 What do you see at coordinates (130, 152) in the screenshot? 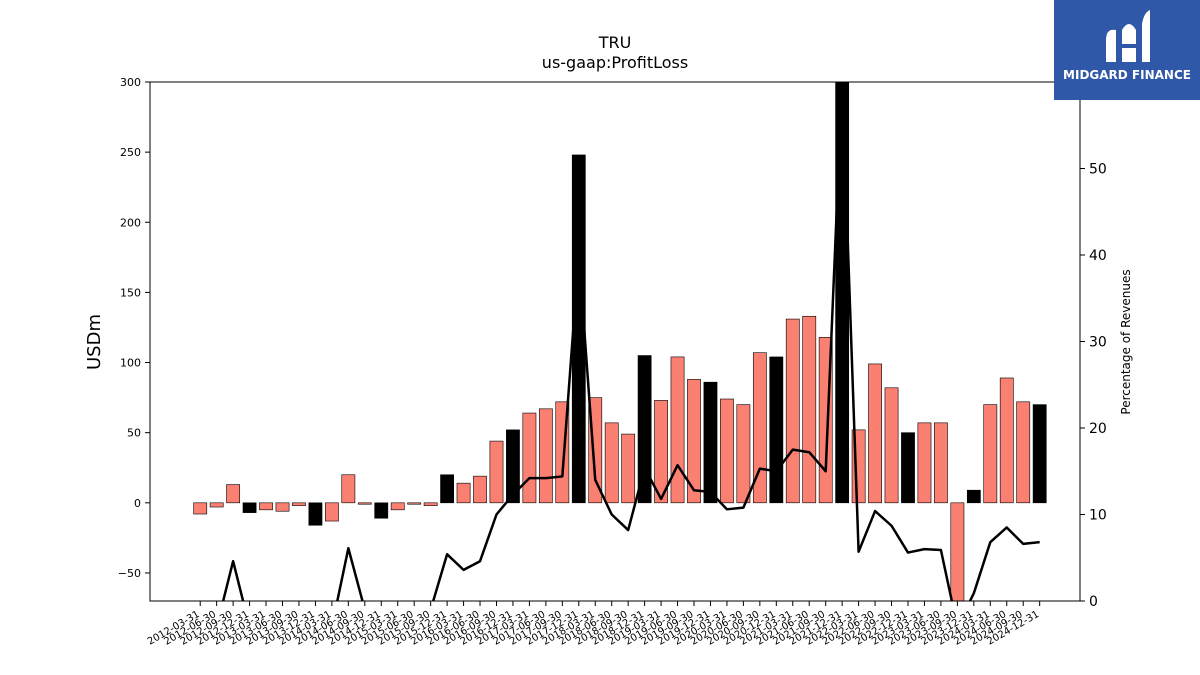
I see `y-tick-label: 250` at bounding box center [130, 152].